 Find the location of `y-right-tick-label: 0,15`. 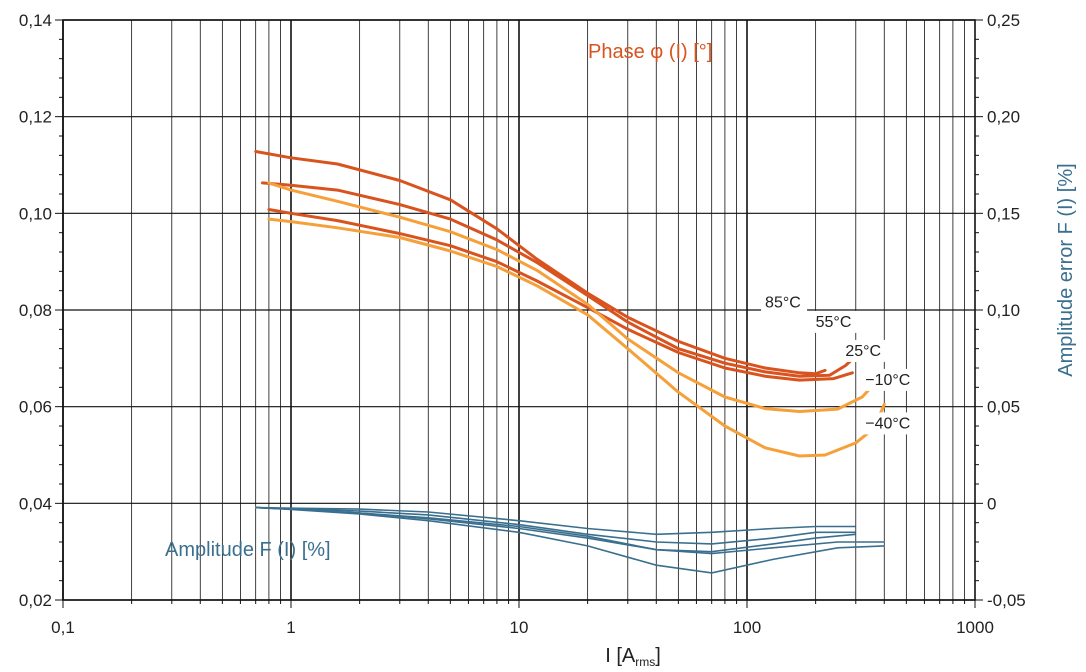

y-right-tick-label: 0,15 is located at coordinates (1003, 213).